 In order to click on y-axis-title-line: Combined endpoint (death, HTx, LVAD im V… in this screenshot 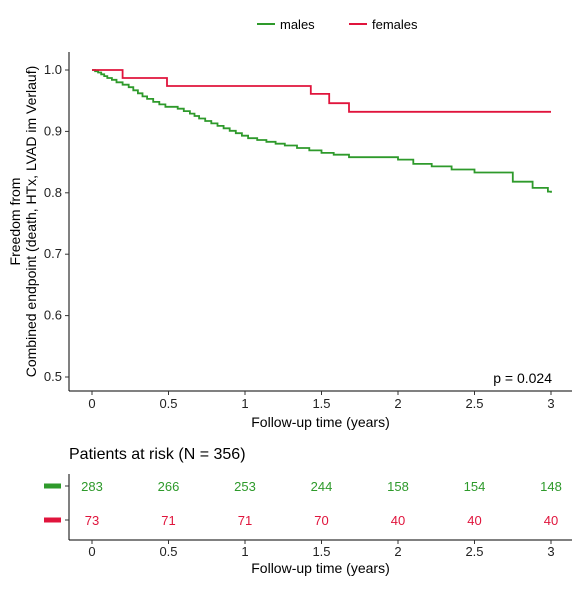, I will do `click(31, 222)`.